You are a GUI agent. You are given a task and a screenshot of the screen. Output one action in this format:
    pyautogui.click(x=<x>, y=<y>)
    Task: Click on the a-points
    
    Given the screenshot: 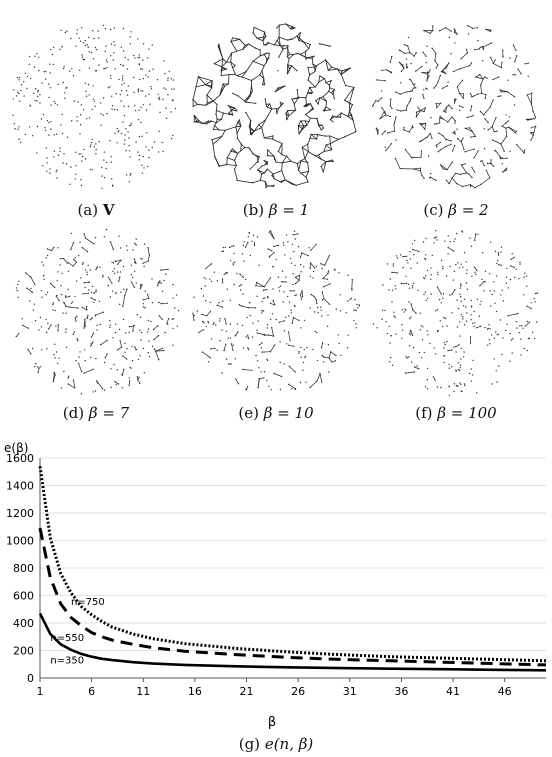 What is the action you would take?
    pyautogui.click(x=94, y=106)
    